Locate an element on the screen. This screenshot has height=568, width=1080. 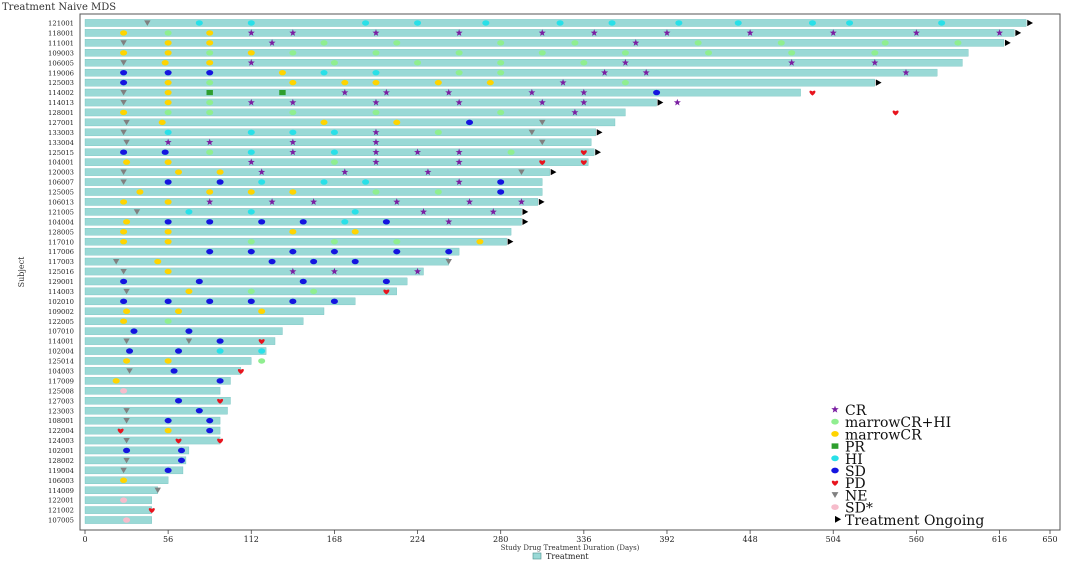
subject-tick-label: 114001 is located at coordinates (61, 342).